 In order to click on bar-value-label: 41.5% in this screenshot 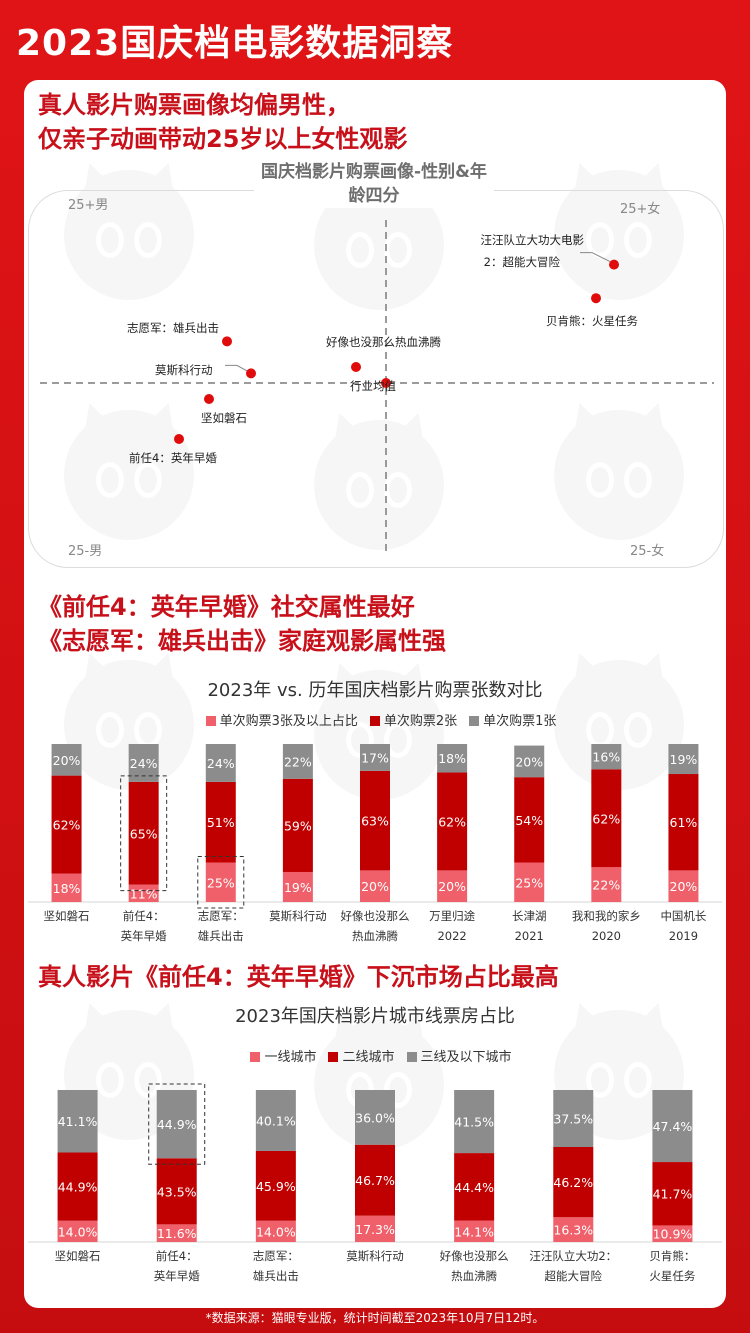, I will do `click(474, 1122)`.